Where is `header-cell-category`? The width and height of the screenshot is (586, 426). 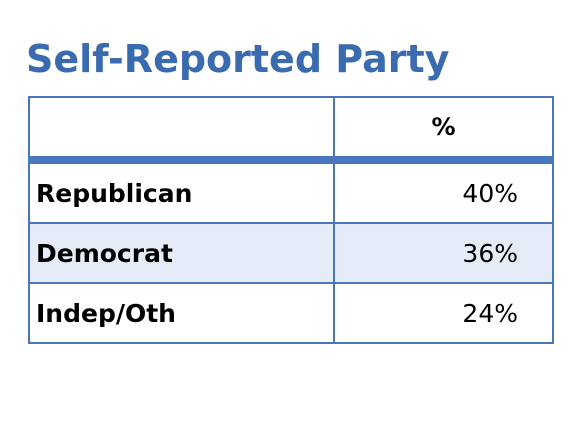
header-cell-category is located at coordinates (181, 130).